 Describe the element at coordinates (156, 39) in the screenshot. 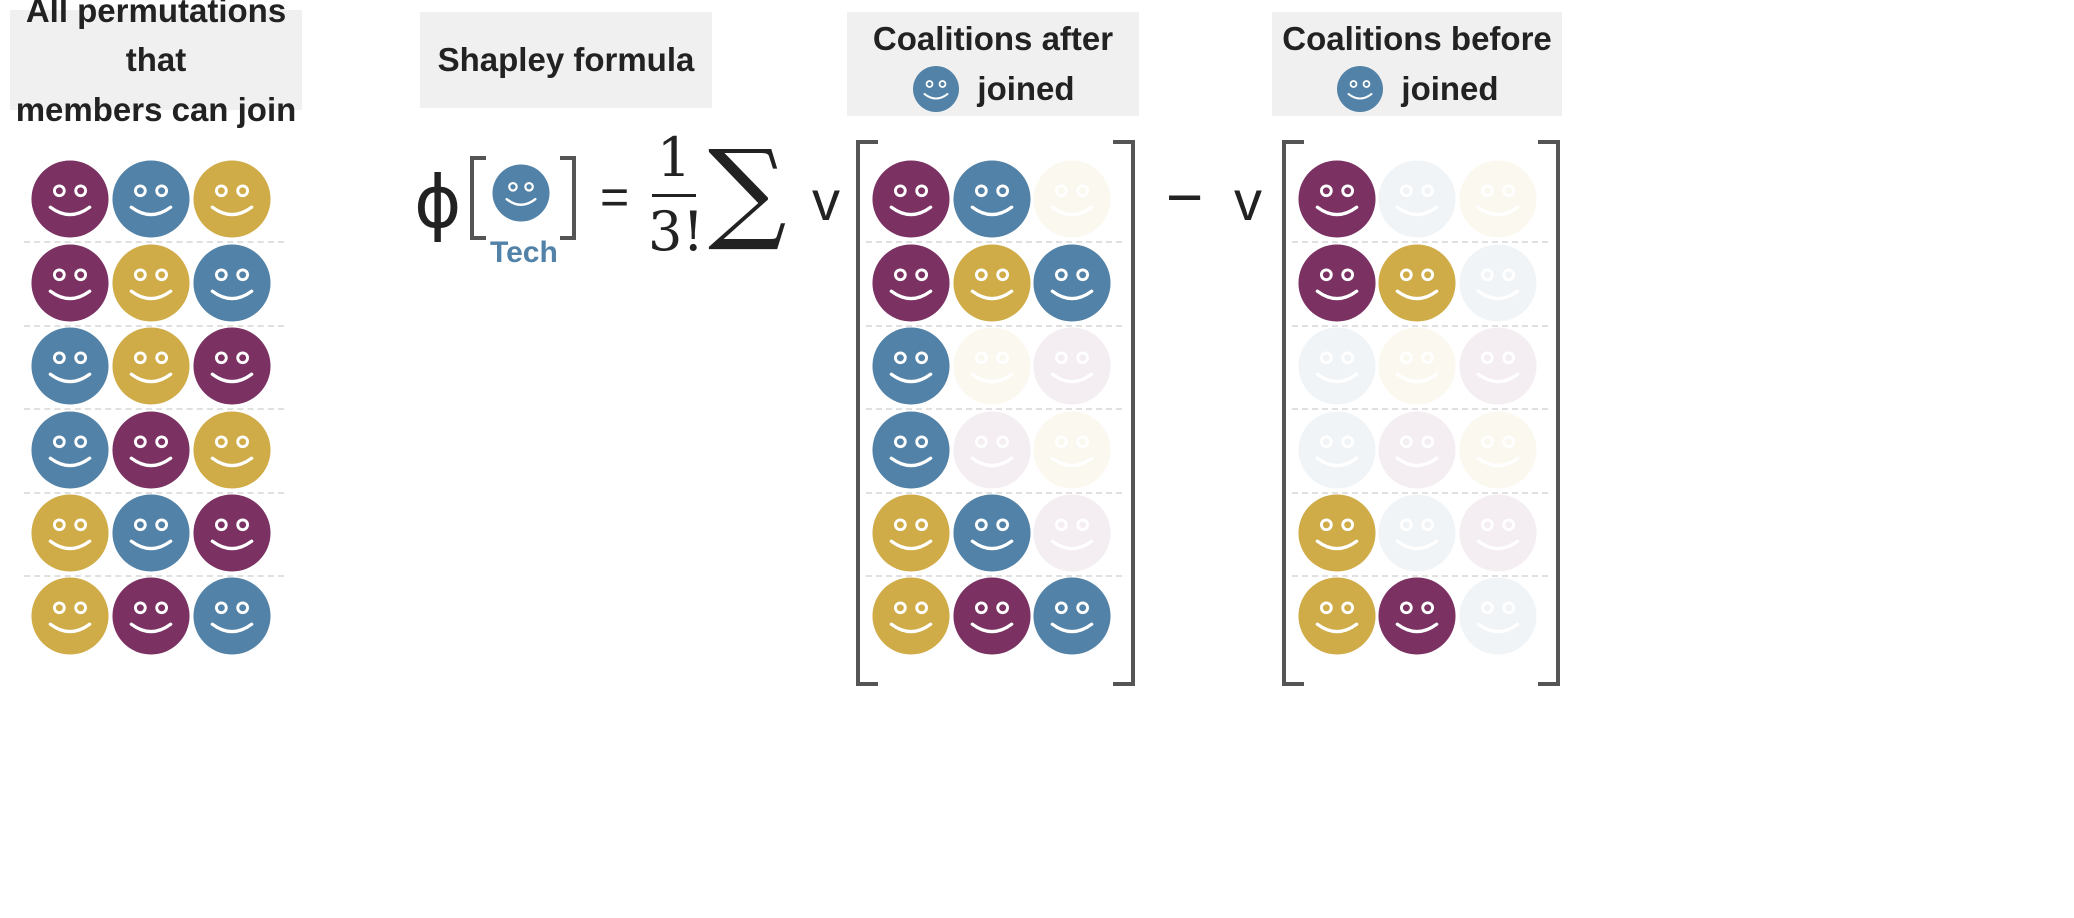

I see `permutations-header-line1: All permutations that` at that location.